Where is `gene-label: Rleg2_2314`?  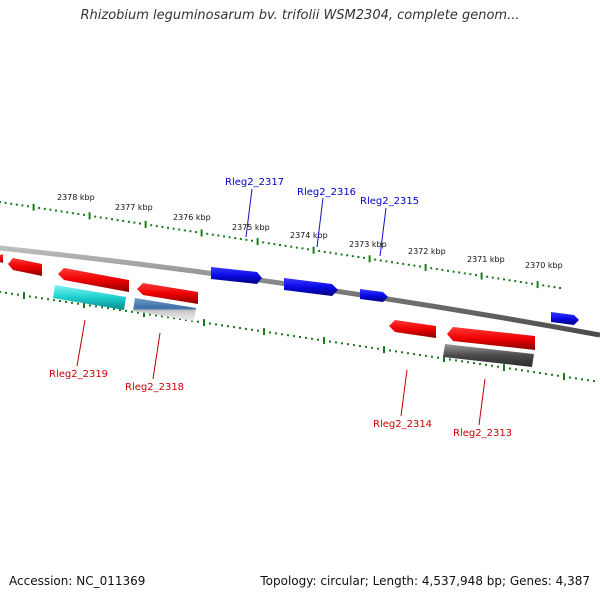 gene-label: Rleg2_2314 is located at coordinates (402, 424).